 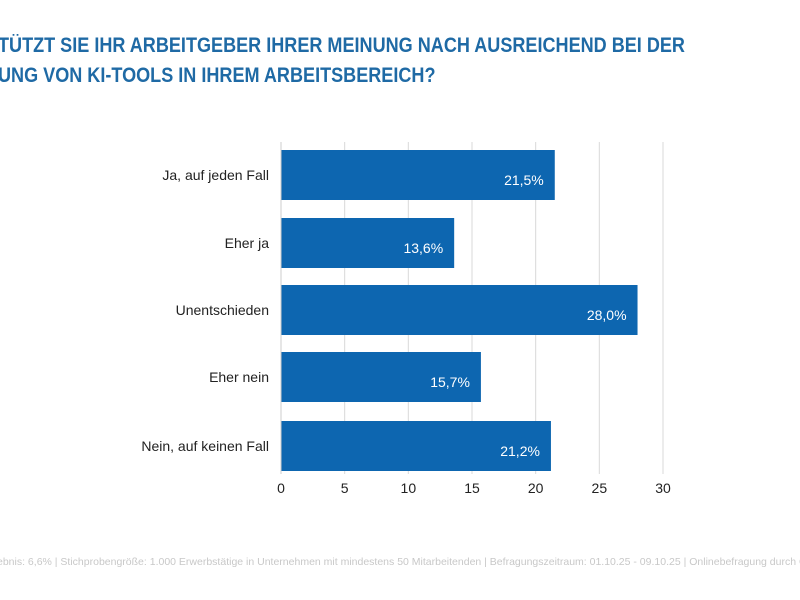 I want to click on x-tick-label: 0, so click(x=281, y=488).